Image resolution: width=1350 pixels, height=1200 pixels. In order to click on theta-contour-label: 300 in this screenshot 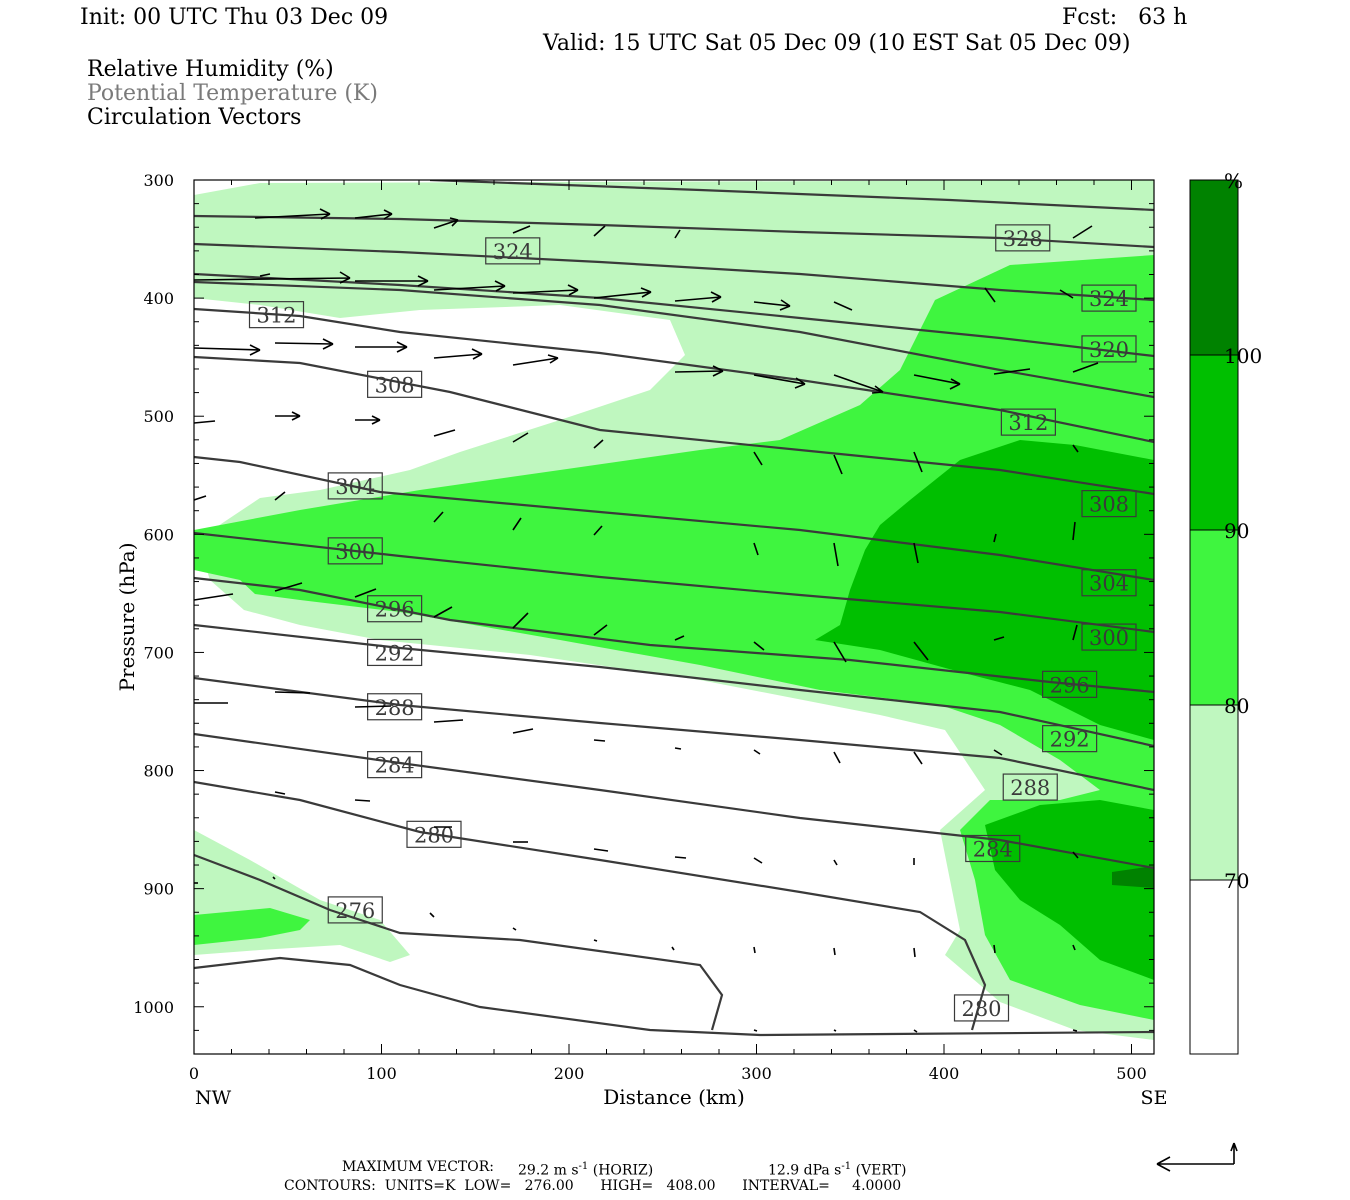, I will do `click(355, 551)`.